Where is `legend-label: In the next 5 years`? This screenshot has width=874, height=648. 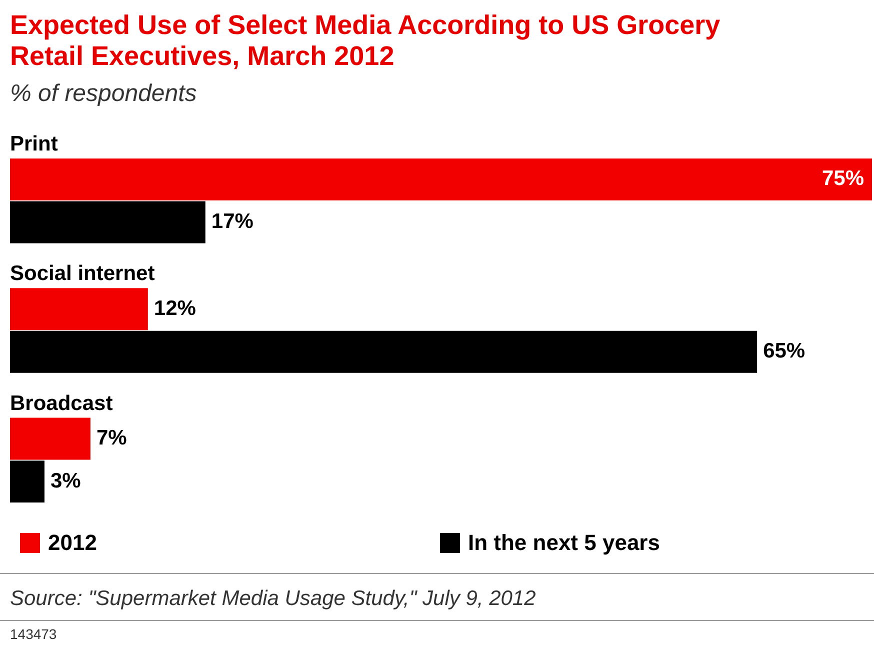 legend-label: In the next 5 years is located at coordinates (564, 543).